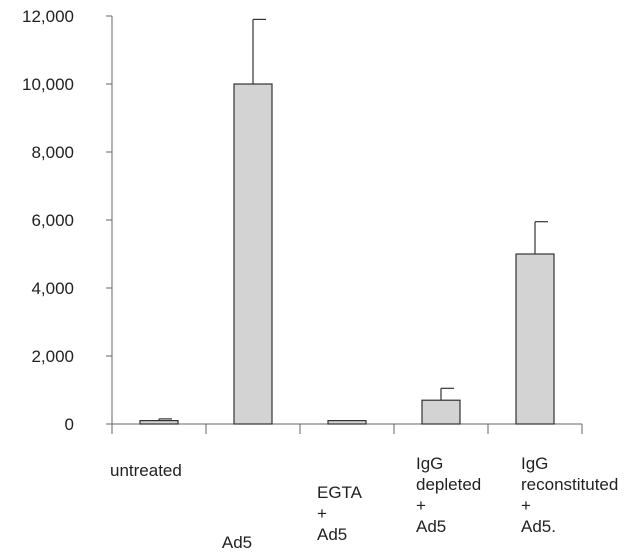 This screenshot has width=642, height=554. What do you see at coordinates (340, 513) in the screenshot?
I see `category-label: EGTA + Ad5` at bounding box center [340, 513].